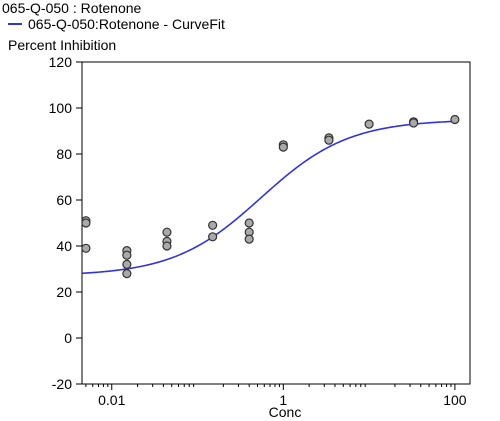 This screenshot has width=500, height=421. I want to click on x-axis-label: Conc, so click(285, 412).